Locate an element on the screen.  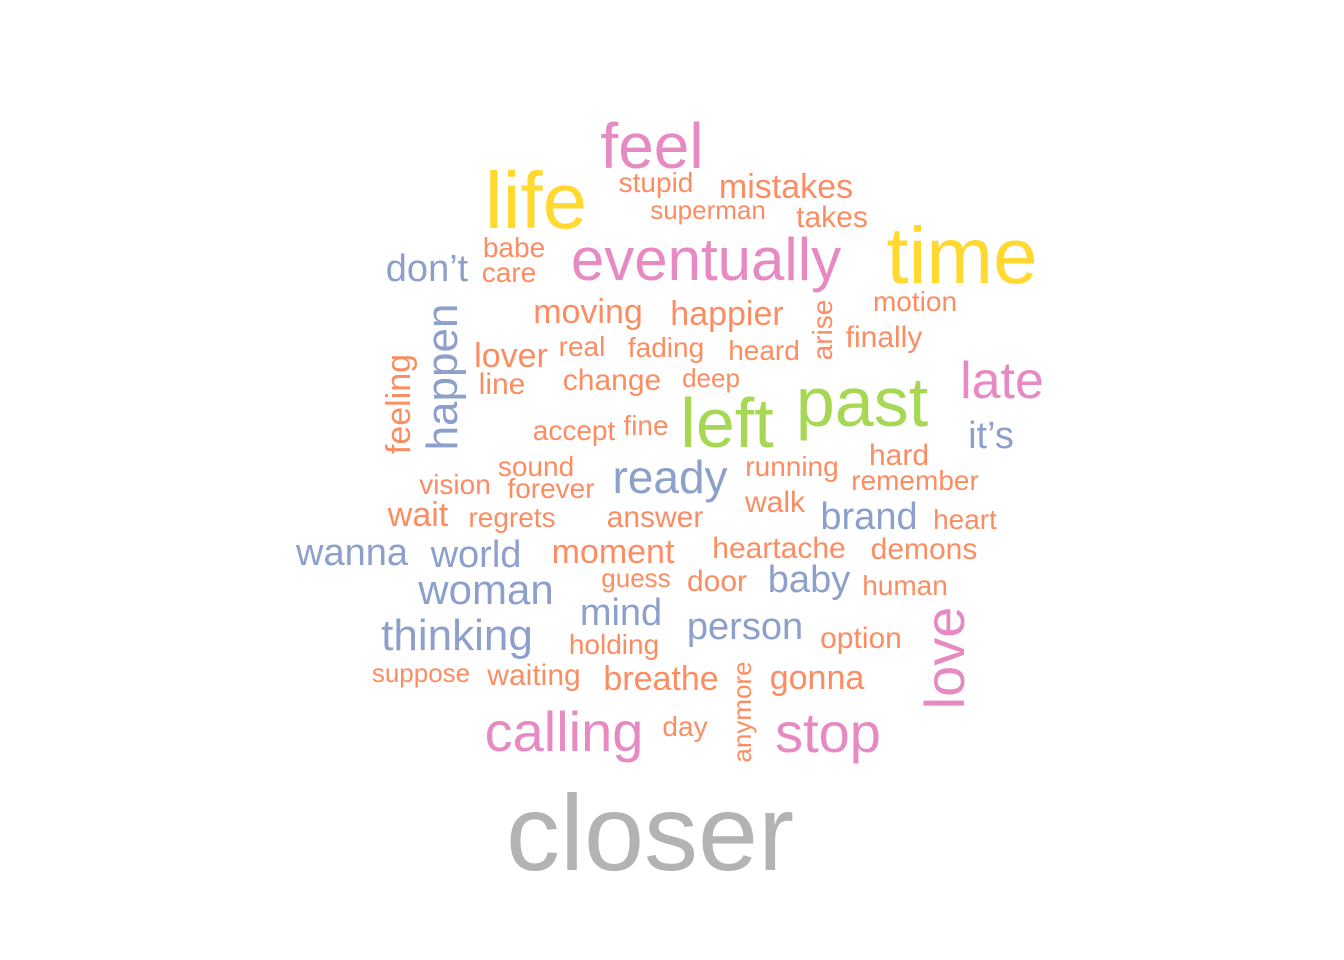
word-eventually: eventually is located at coordinates (706, 259).